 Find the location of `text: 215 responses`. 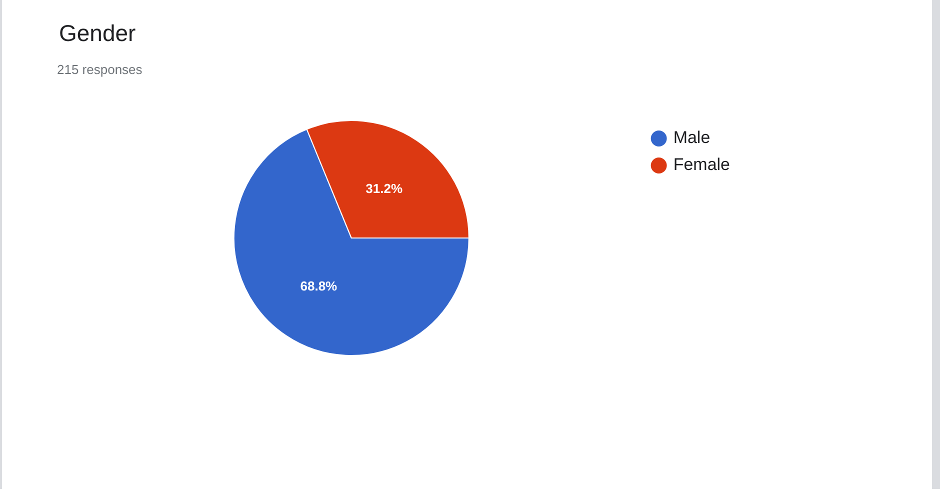

text: 215 responses is located at coordinates (99, 69).